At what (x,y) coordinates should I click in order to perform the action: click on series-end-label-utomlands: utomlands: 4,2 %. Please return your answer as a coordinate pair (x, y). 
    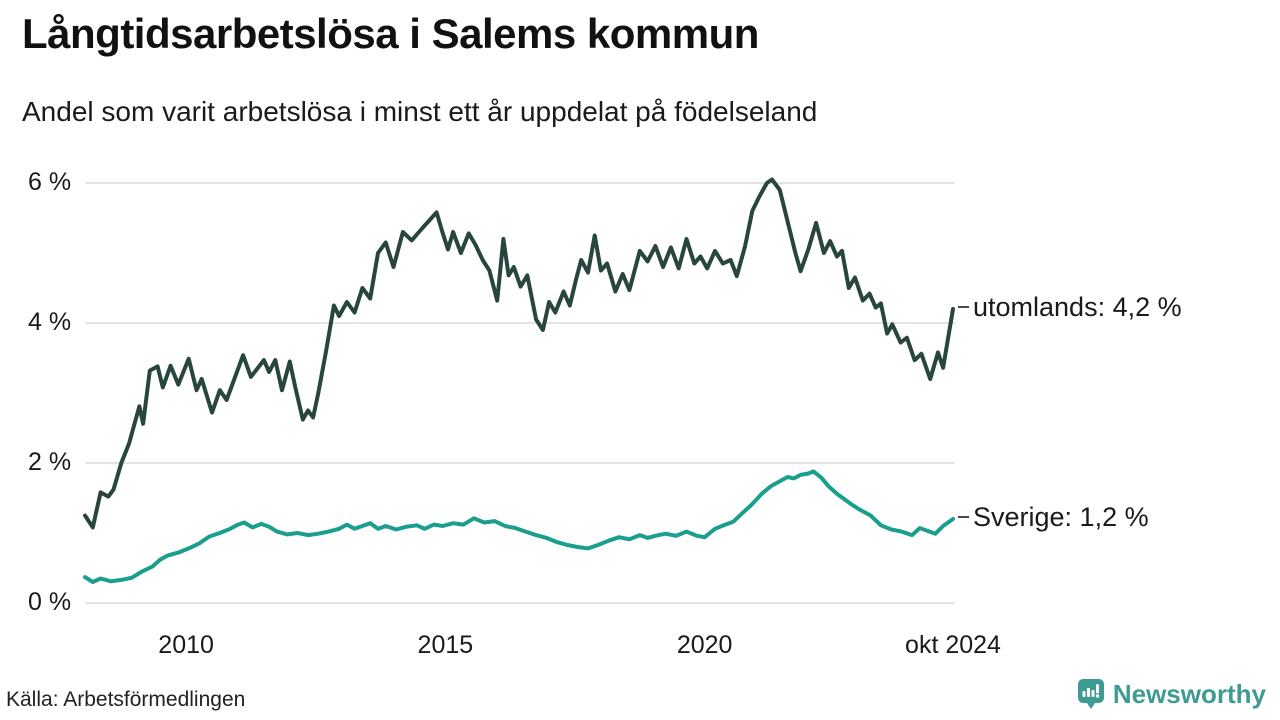
    Looking at the image, I should click on (1077, 307).